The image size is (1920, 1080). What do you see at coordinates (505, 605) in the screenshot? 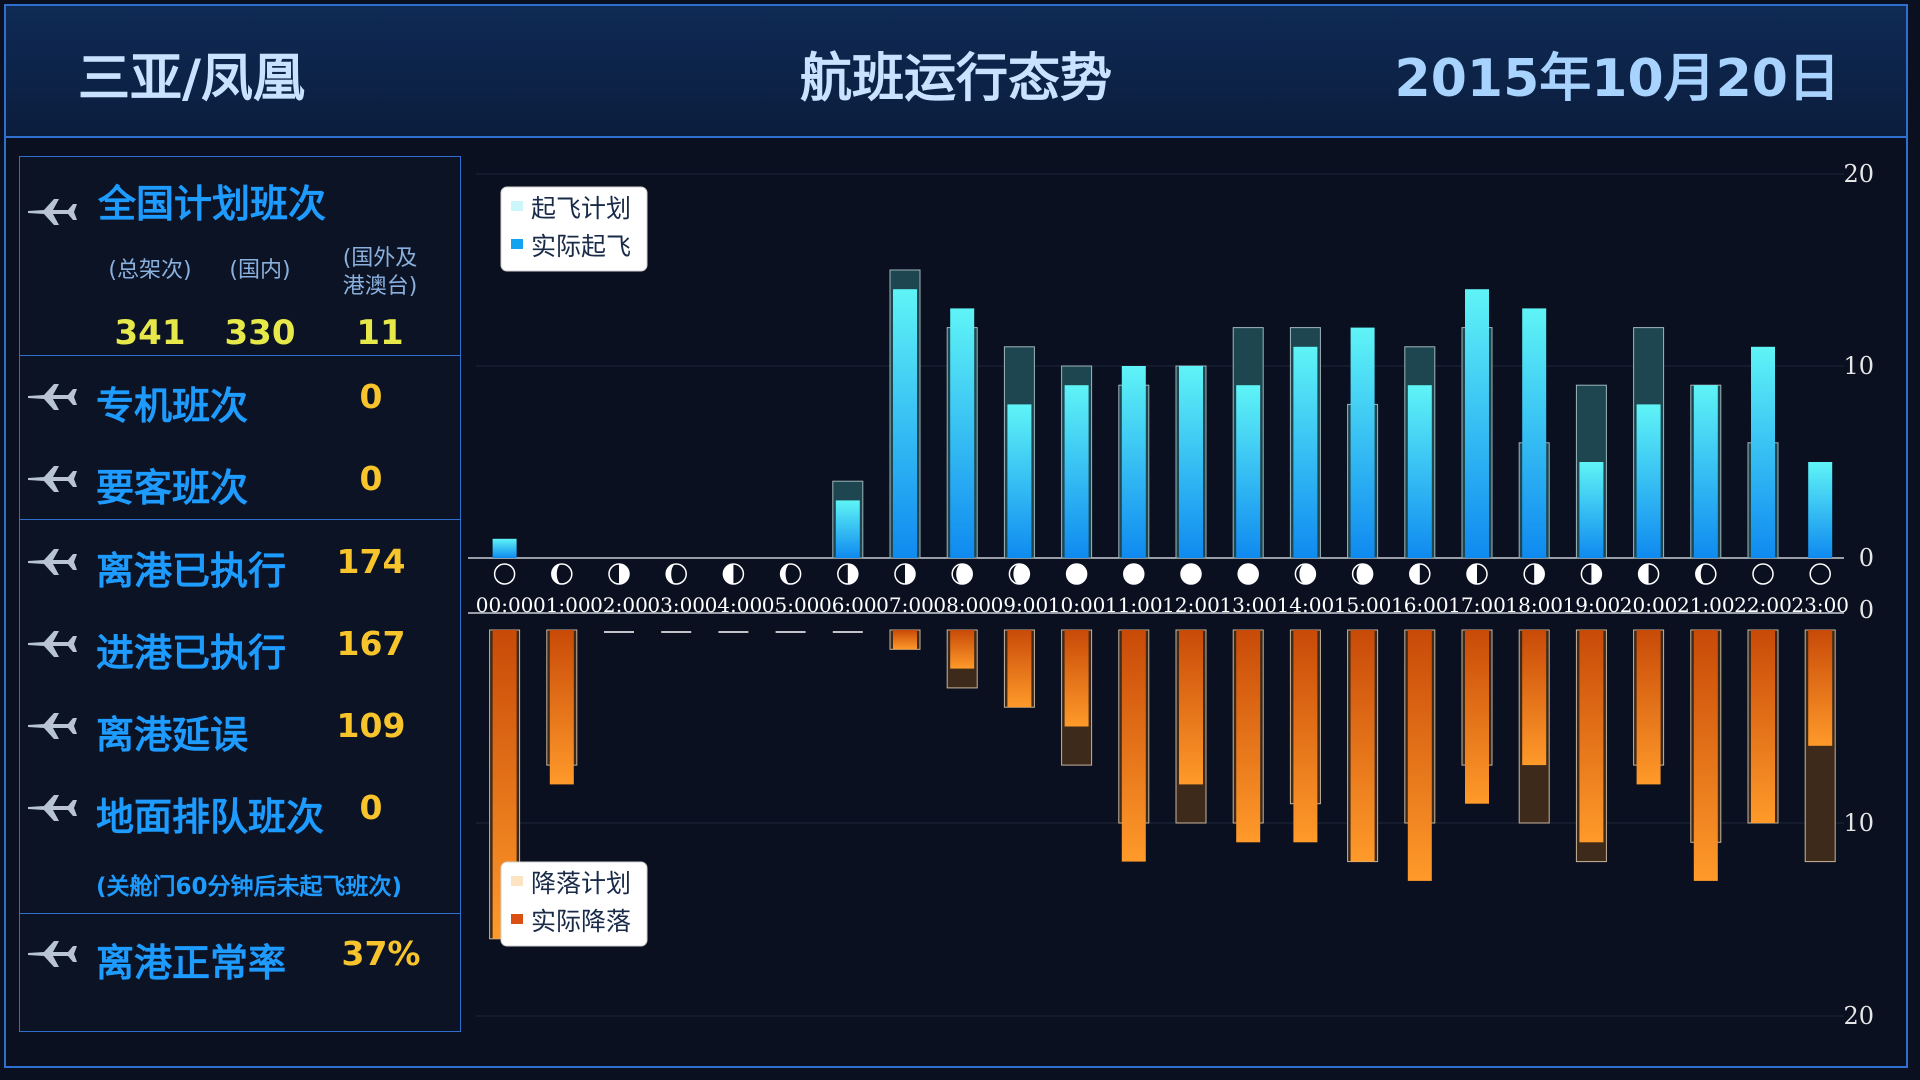
I see `x-tick-label: 00:00` at bounding box center [505, 605].